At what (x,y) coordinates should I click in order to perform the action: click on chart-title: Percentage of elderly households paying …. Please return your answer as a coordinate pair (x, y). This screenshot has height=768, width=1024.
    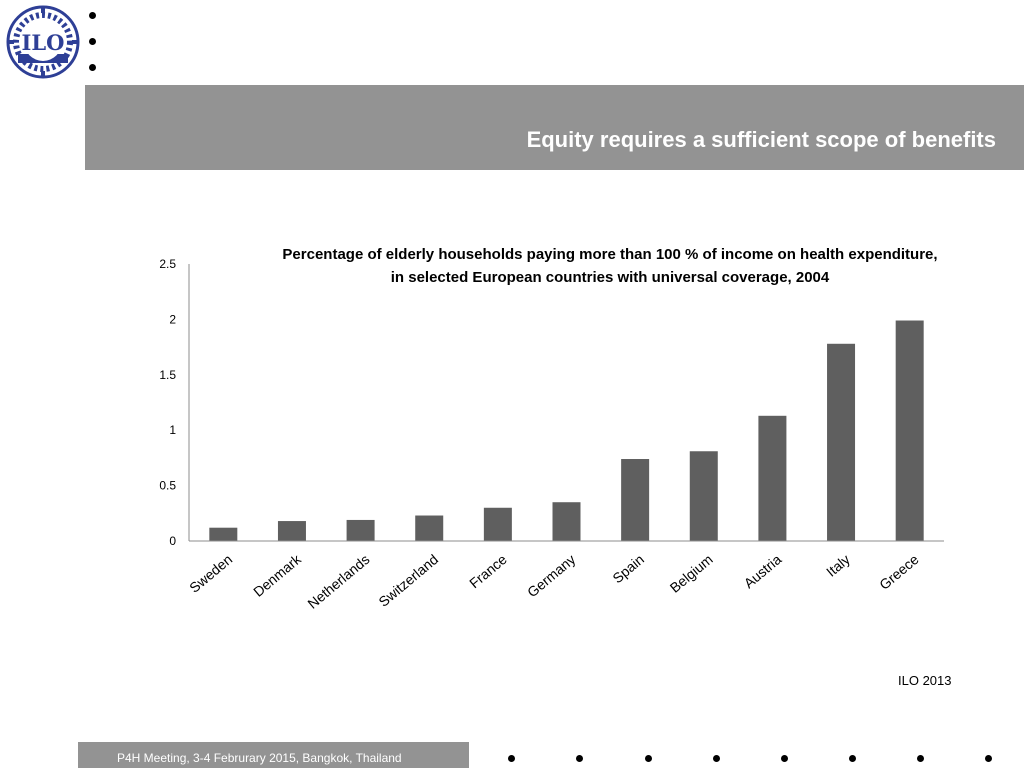
    Looking at the image, I should click on (610, 266).